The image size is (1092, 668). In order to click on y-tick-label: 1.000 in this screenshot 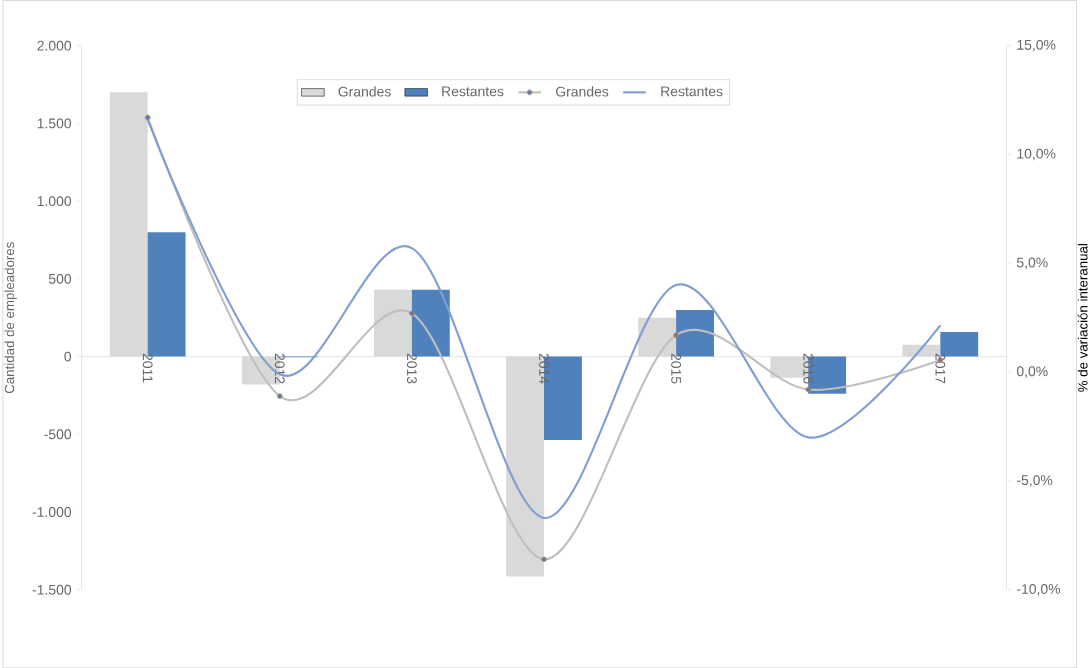, I will do `click(54, 201)`.